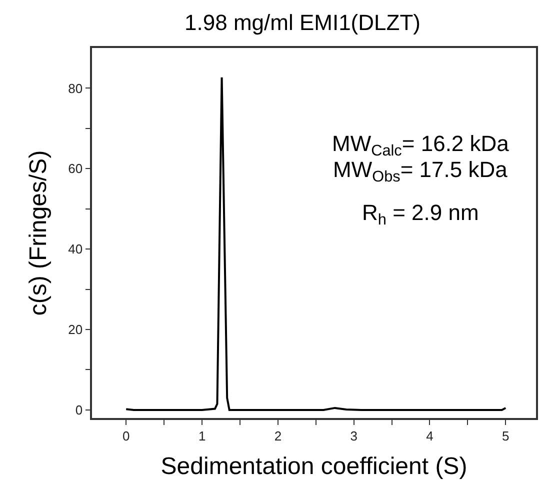  What do you see at coordinates (420, 171) in the screenshot?
I see `annotation: MW$_{Obs}$= 17.5 kDa` at bounding box center [420, 171].